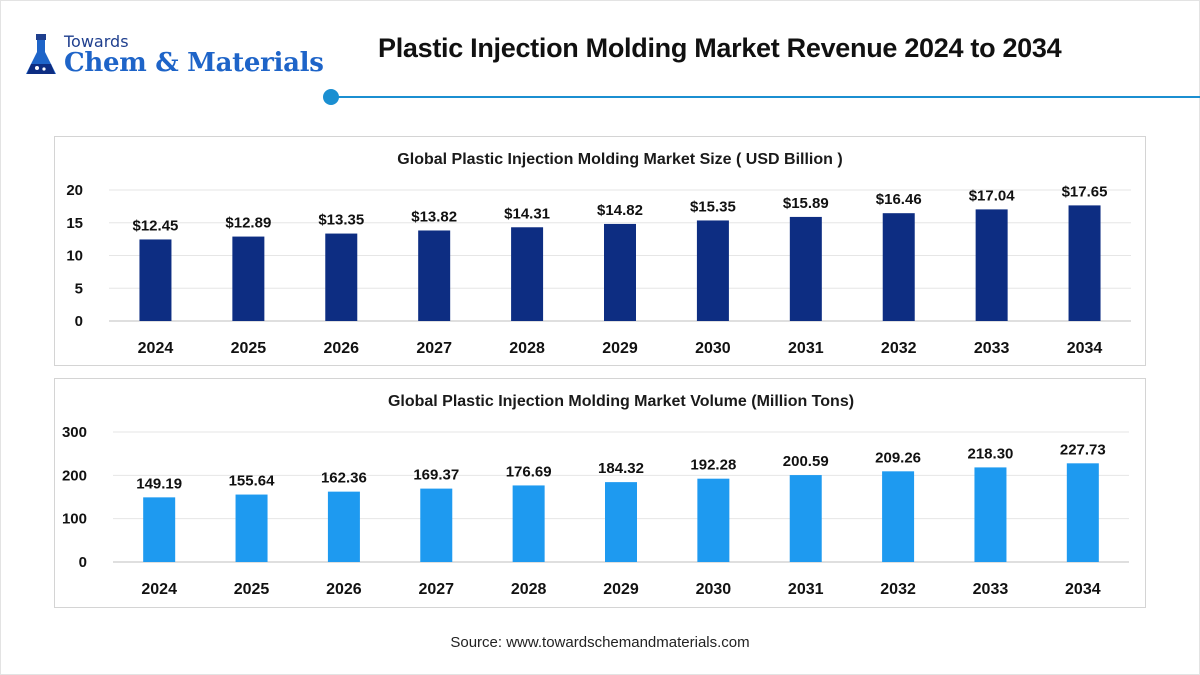 Image resolution: width=1200 pixels, height=675 pixels. What do you see at coordinates (713, 465) in the screenshot?
I see `data-label: 192.28` at bounding box center [713, 465].